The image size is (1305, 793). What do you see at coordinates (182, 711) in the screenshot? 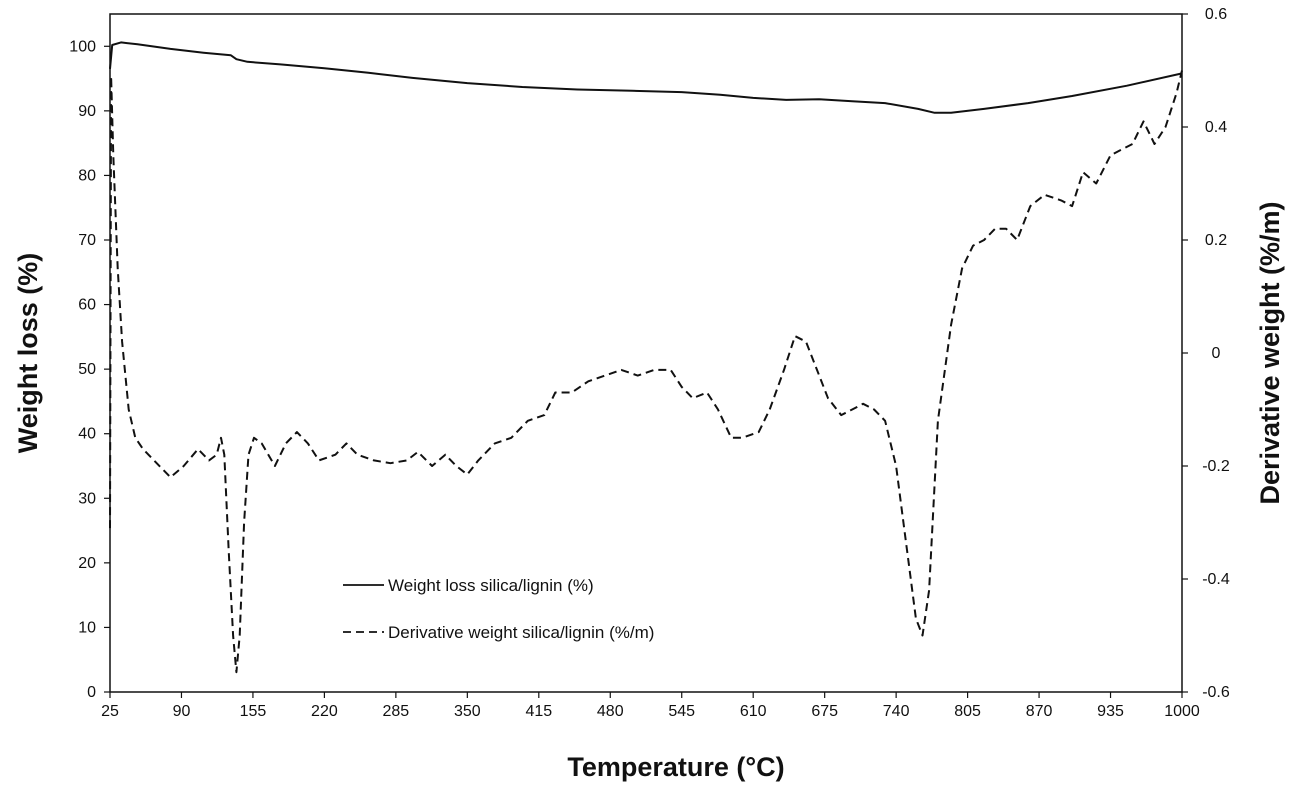
I see `x-tick-label: 90` at bounding box center [182, 711].